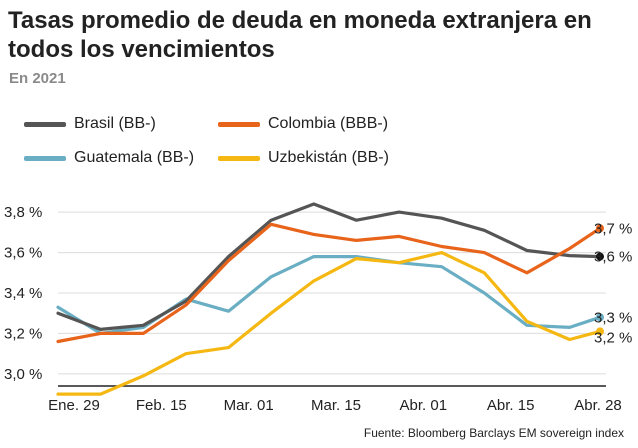 This screenshot has height=448, width=638. Describe the element at coordinates (511, 405) in the screenshot. I see `x-tick-label: Abr. 15` at that location.